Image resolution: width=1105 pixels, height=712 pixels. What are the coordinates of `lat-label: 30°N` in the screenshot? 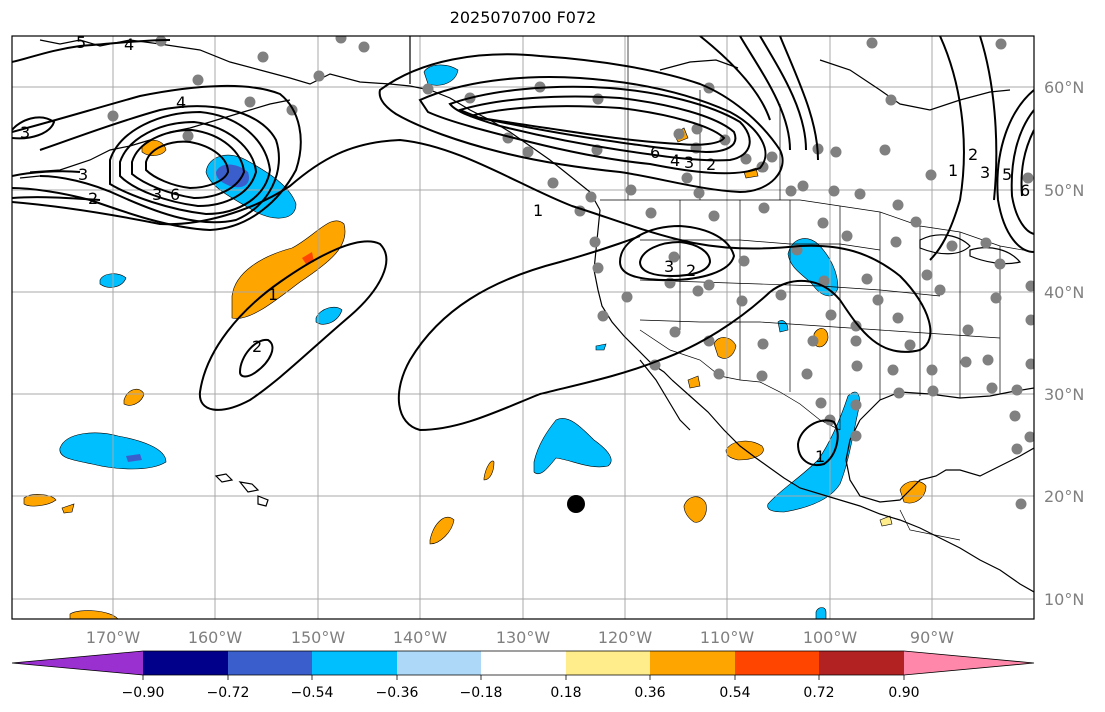 It's located at (1064, 394).